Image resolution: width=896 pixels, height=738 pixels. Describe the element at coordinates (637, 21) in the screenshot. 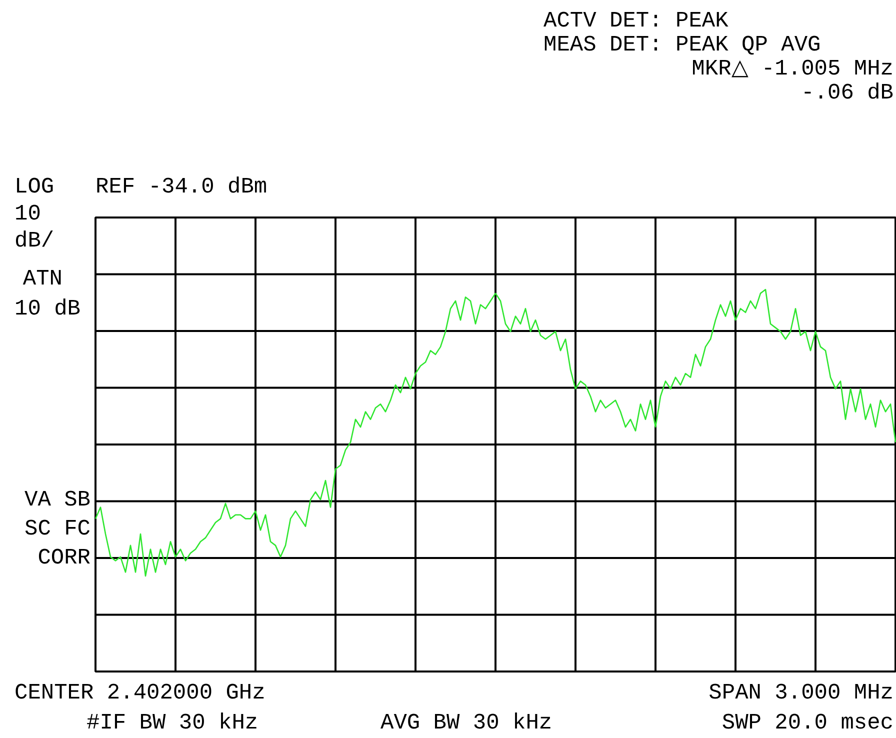

I see `text: ACTV DET: PEAK` at that location.